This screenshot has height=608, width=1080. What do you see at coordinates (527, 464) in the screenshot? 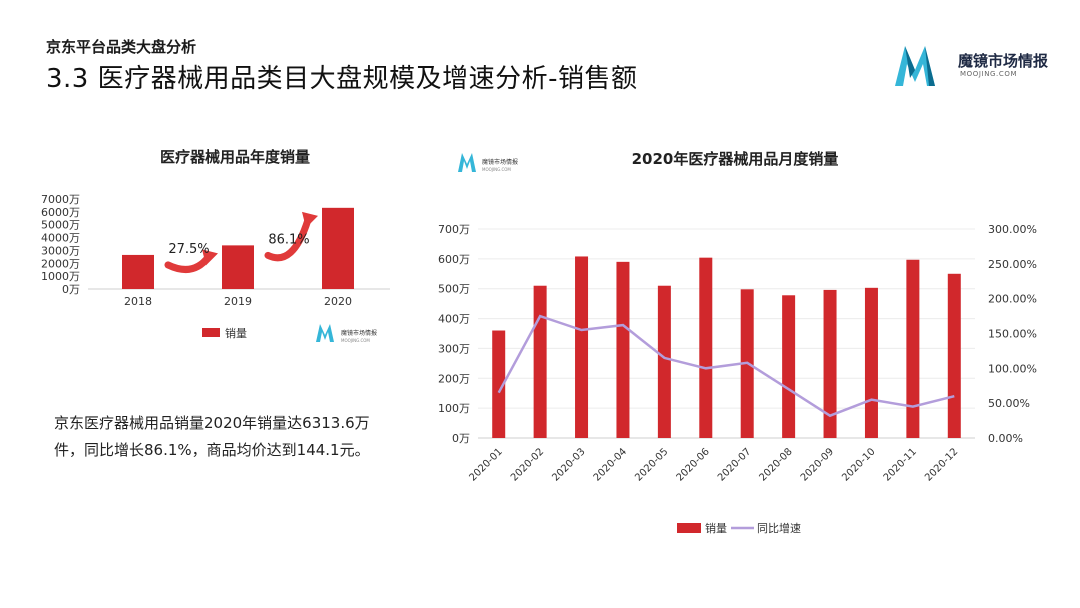
I see `monthly-x-tick-label: 2020-02` at bounding box center [527, 464].